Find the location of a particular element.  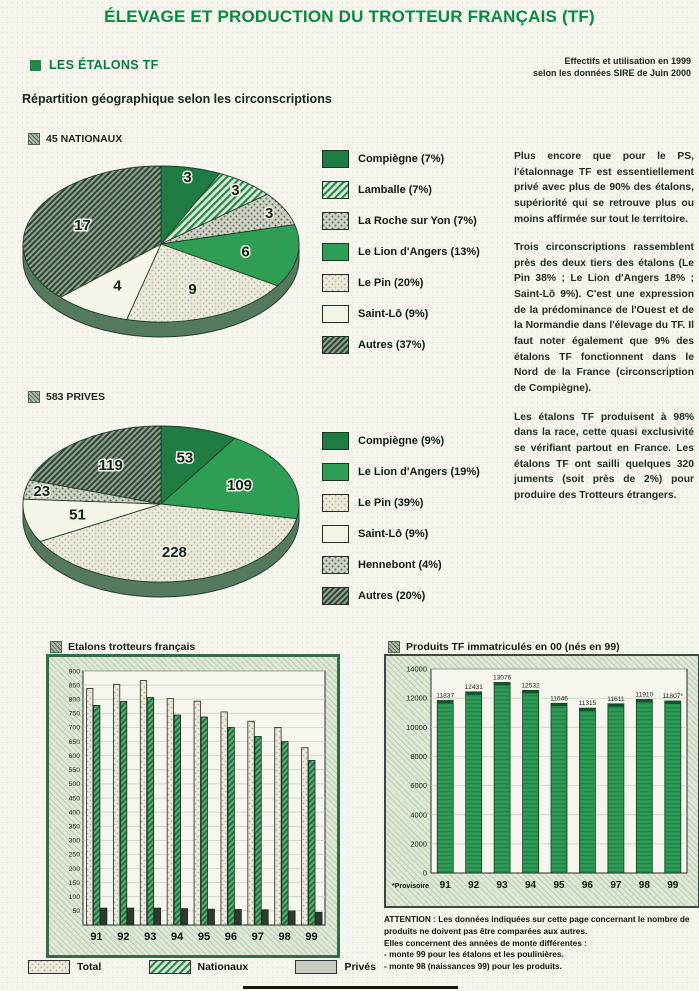

chart-text: 12532 is located at coordinates (530, 685).